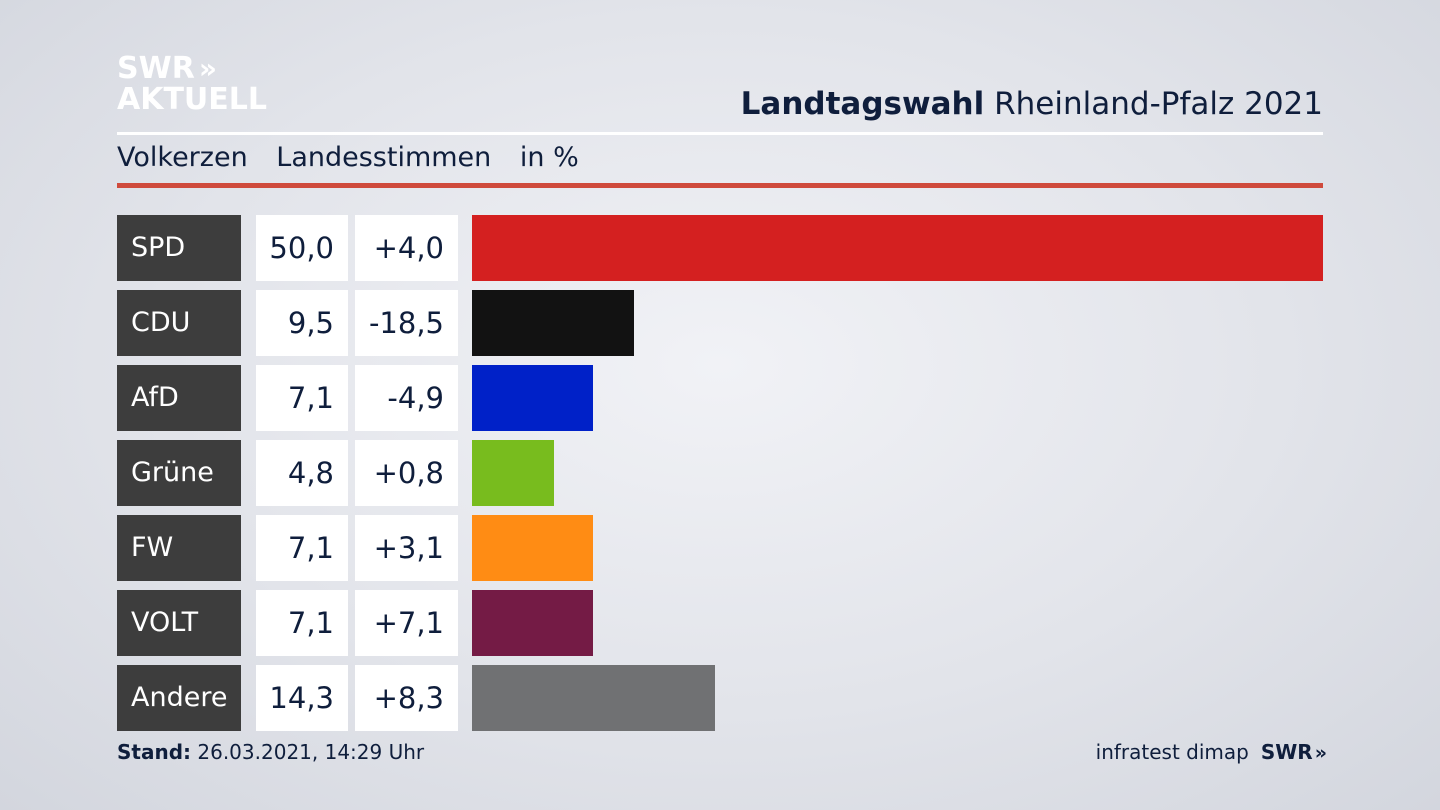  What do you see at coordinates (862, 104) in the screenshot?
I see `title-bold: Landtagswahl` at bounding box center [862, 104].